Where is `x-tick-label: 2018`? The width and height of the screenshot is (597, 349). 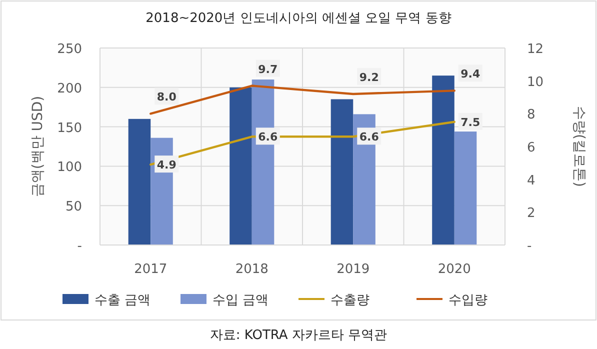
x-tick-label: 2018 is located at coordinates (251, 269).